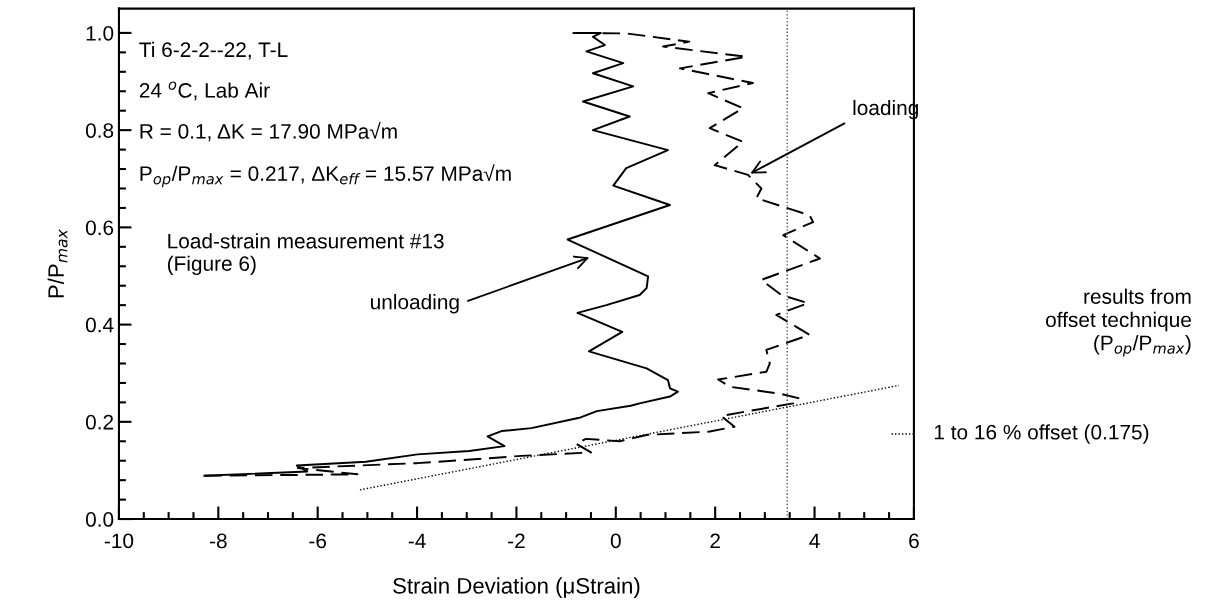 This screenshot has width=1210, height=615. Describe the element at coordinates (914, 541) in the screenshot. I see `x-tick-label: 6` at that location.